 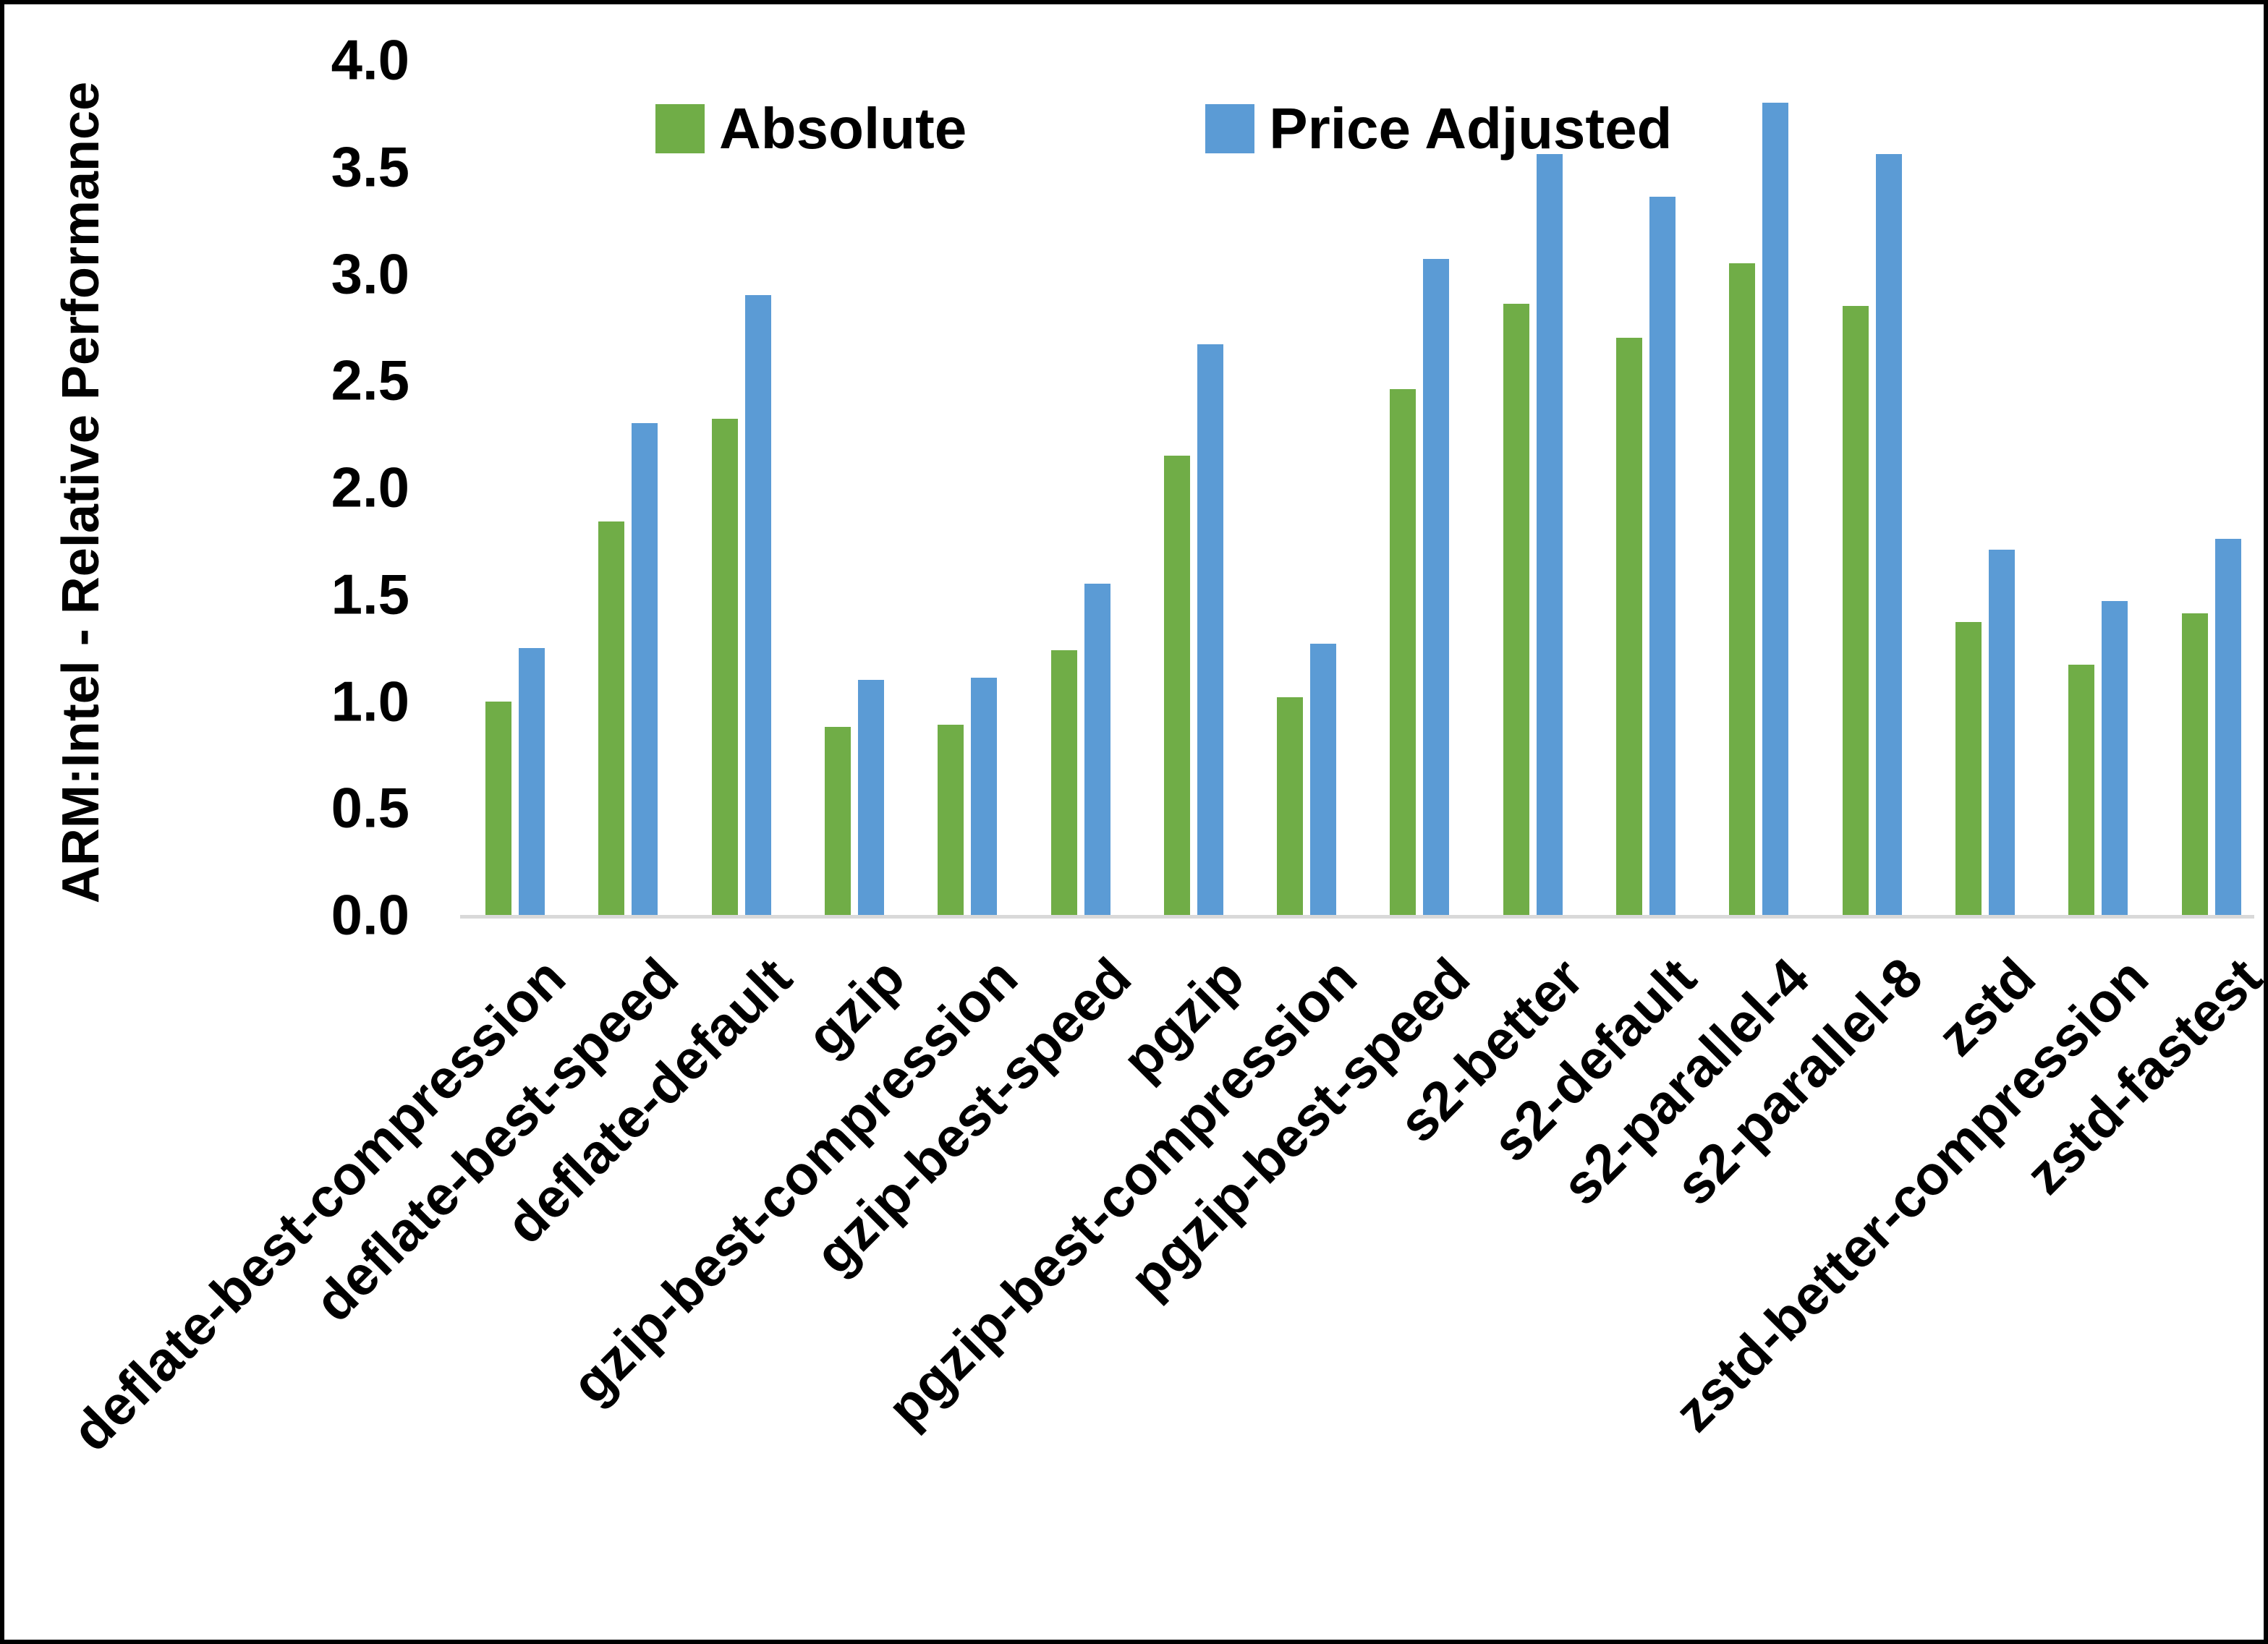 I want to click on bar-price-adjusted-gzip-best-compression, so click(x=985, y=796).